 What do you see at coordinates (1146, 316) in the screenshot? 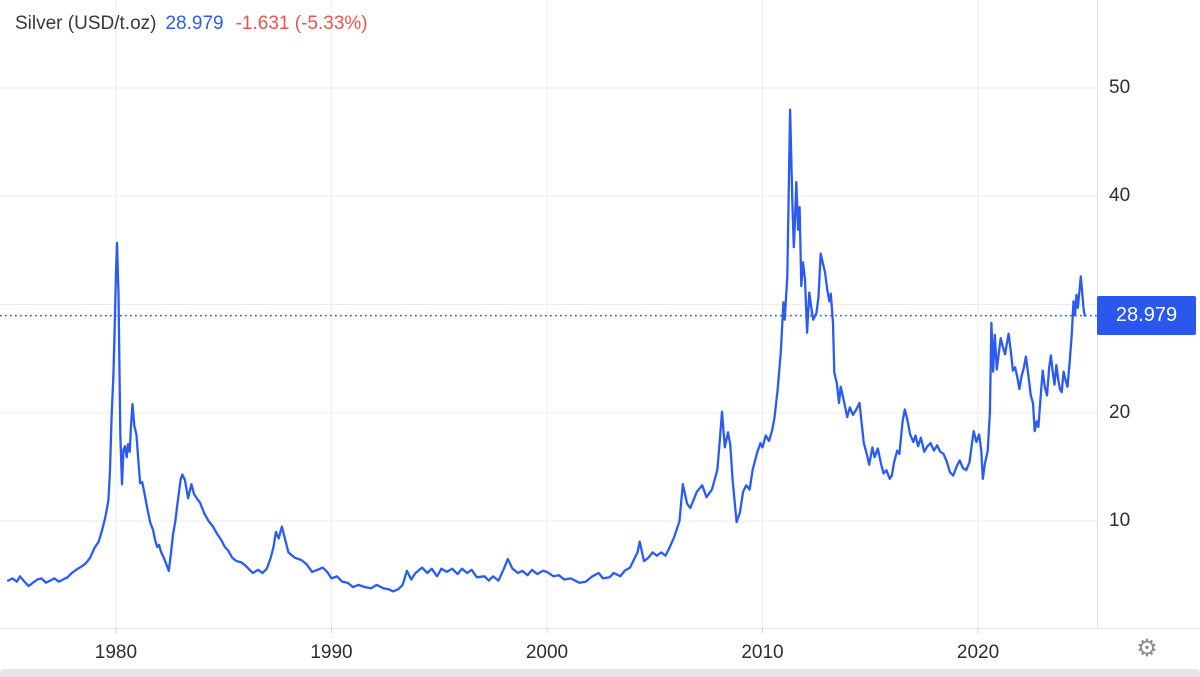
I see `current-price-badge: 28.979` at bounding box center [1146, 316].